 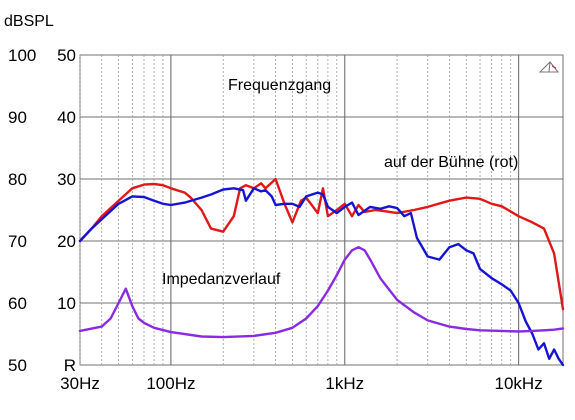 I want to click on y-tick-label-impedance: 10, so click(x=66, y=303).